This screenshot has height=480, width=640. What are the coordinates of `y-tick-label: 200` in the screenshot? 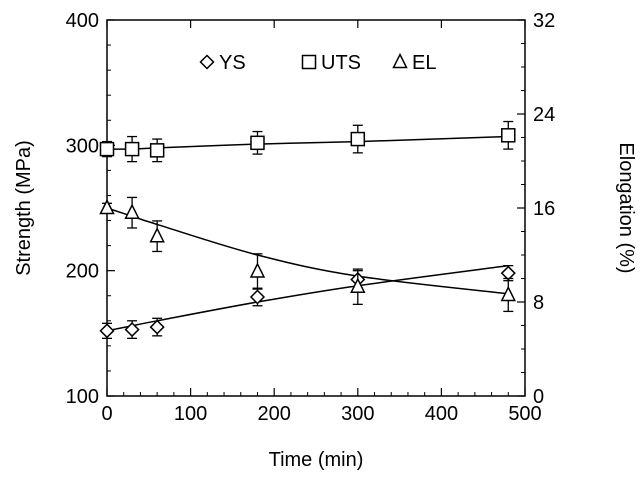 It's located at (82, 272).